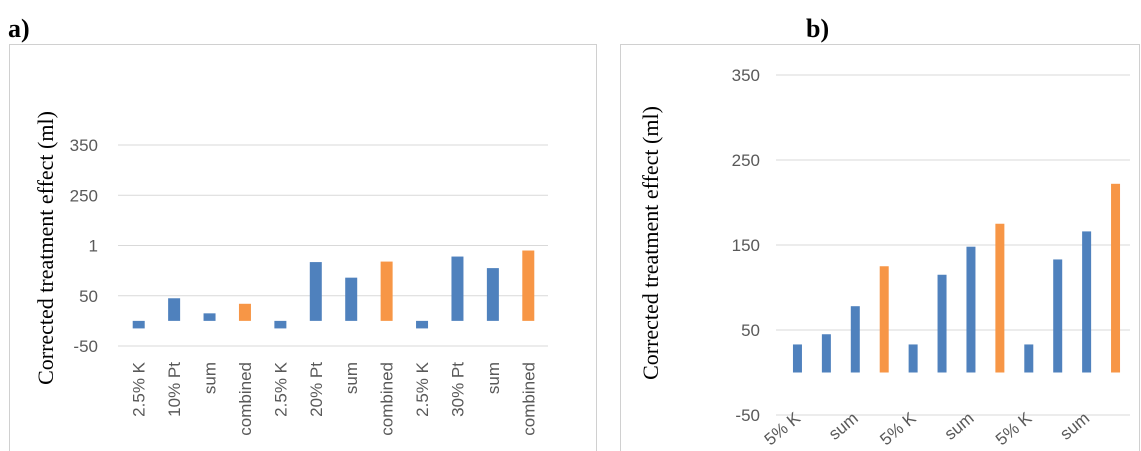 The height and width of the screenshot is (451, 1141). I want to click on x-tick-label: 30% Pt, so click(457, 389).